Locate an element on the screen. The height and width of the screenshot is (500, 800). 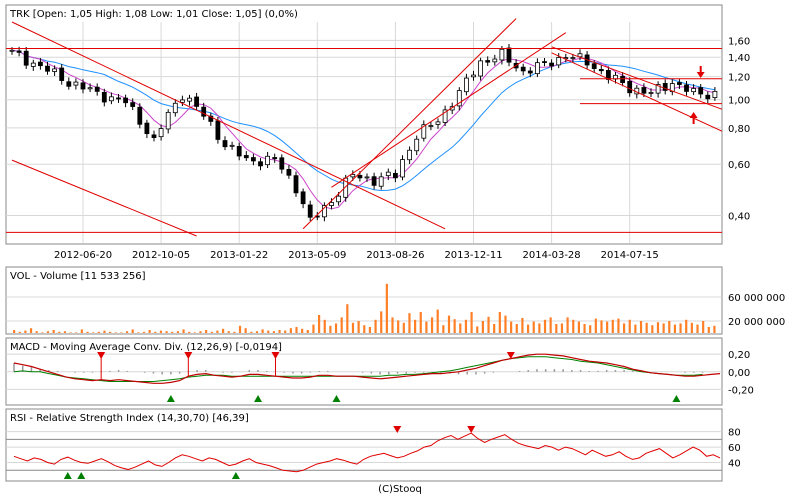
x-tick-label: 2013-01-22 is located at coordinates (239, 255).